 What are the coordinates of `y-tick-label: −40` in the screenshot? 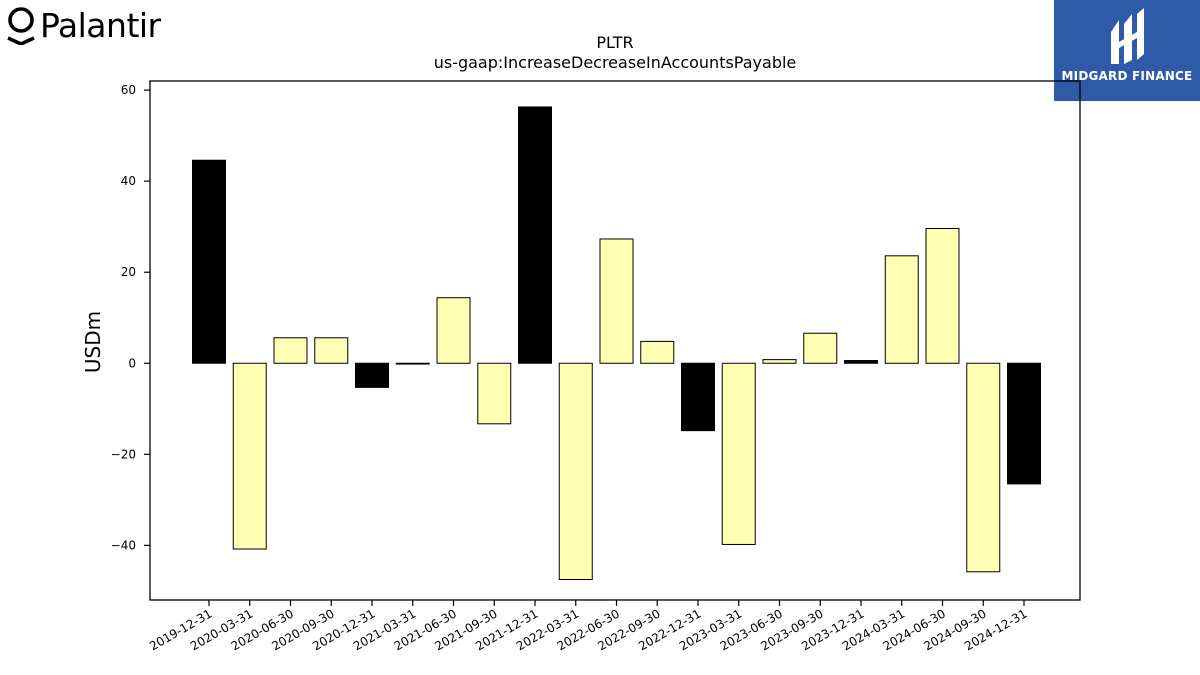 It's located at (123, 545).